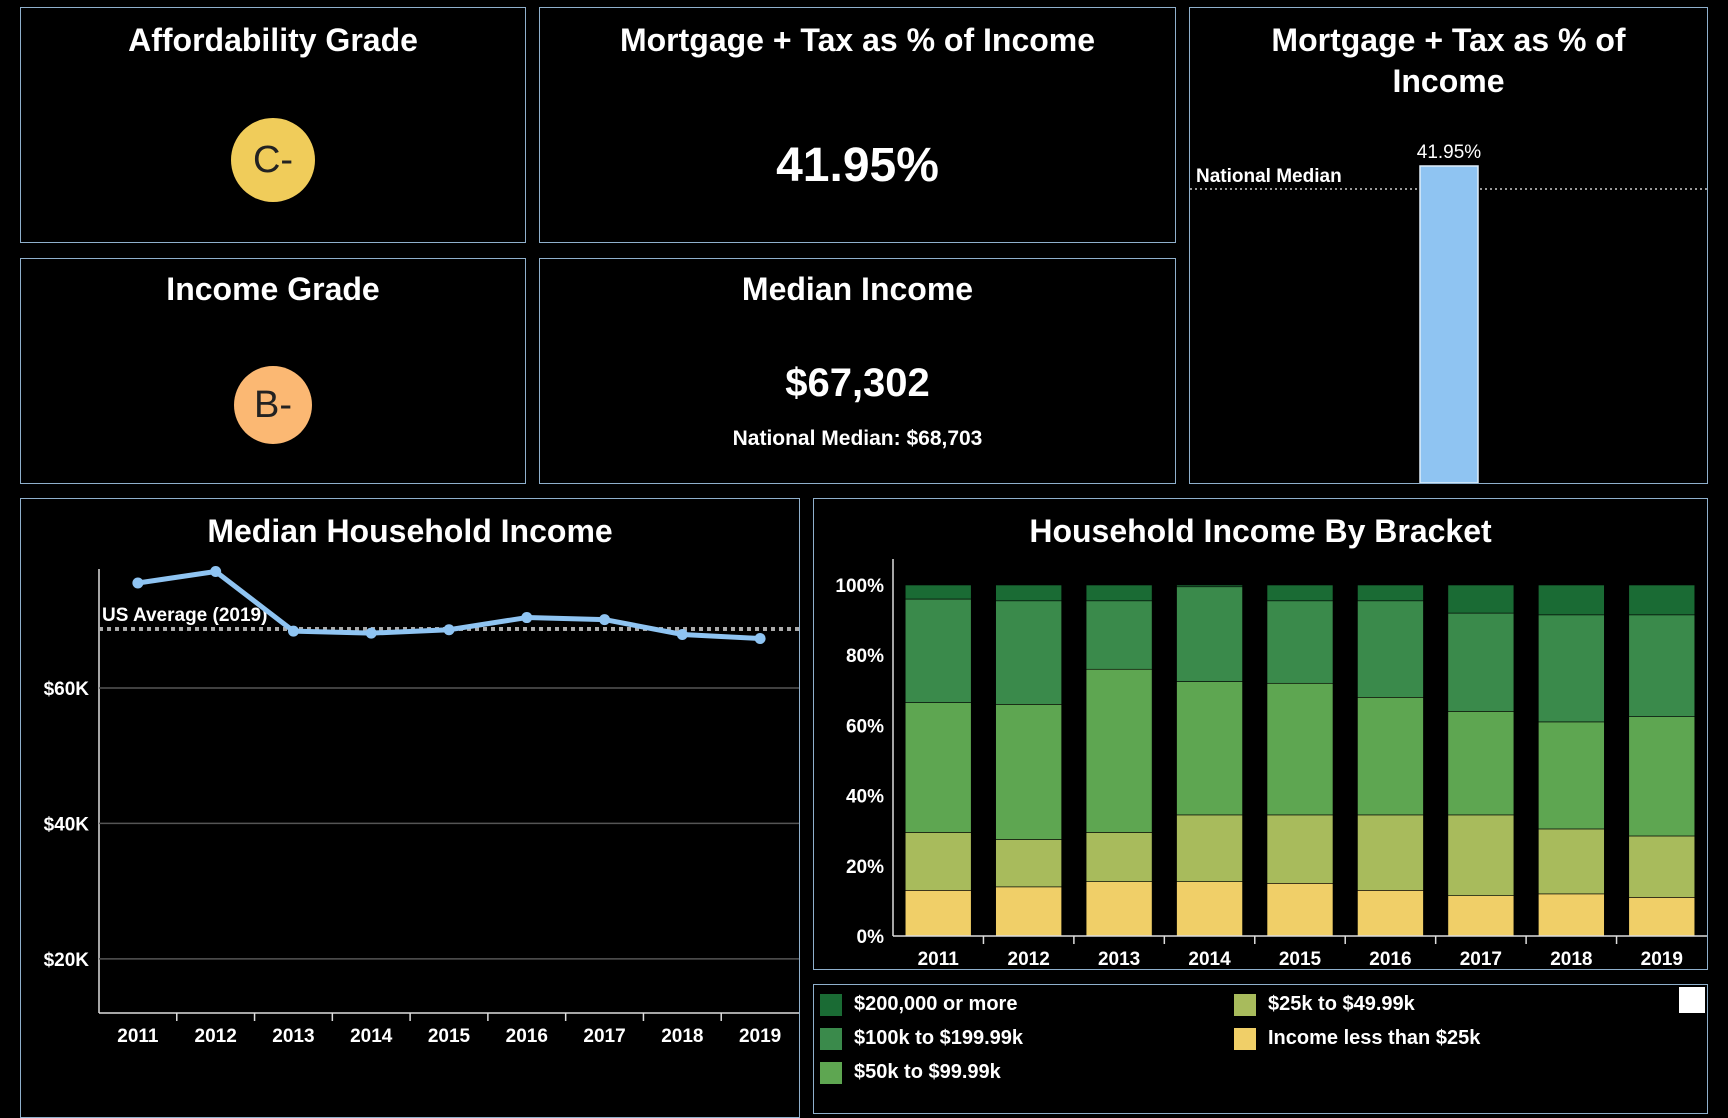 This screenshot has height=1118, width=1728. What do you see at coordinates (936, 1004) in the screenshot?
I see `legend-label: $200,000 or more` at bounding box center [936, 1004].